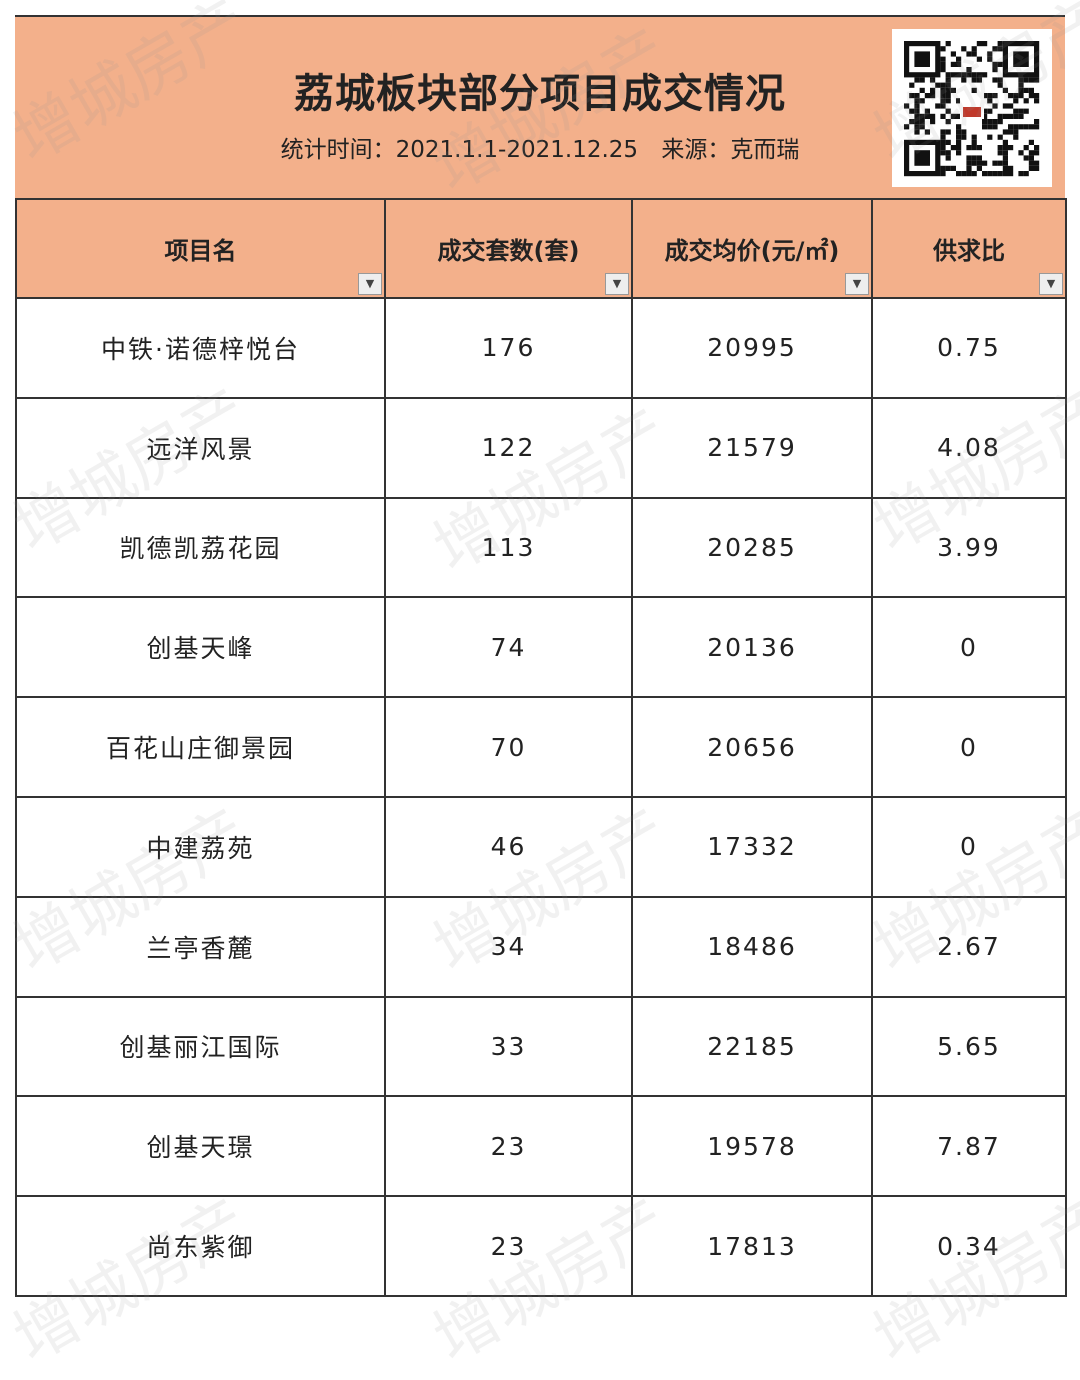 This screenshot has height=1380, width=1080. Describe the element at coordinates (508, 946) in the screenshot. I see `table-cell: 34` at that location.